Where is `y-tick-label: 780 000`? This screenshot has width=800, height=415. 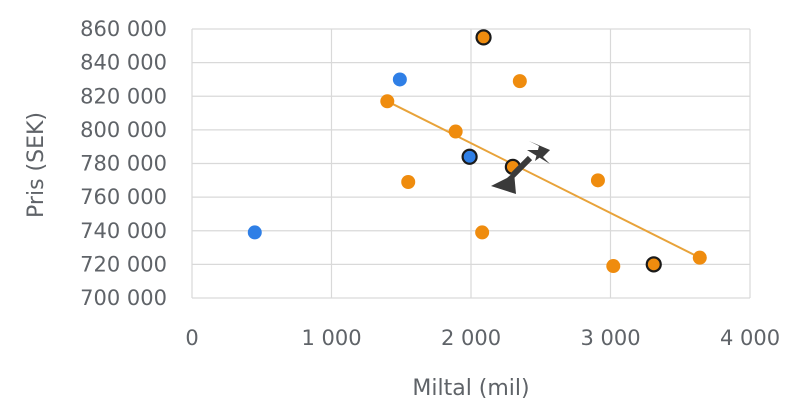 y-tick-label: 780 000 is located at coordinates (123, 164).